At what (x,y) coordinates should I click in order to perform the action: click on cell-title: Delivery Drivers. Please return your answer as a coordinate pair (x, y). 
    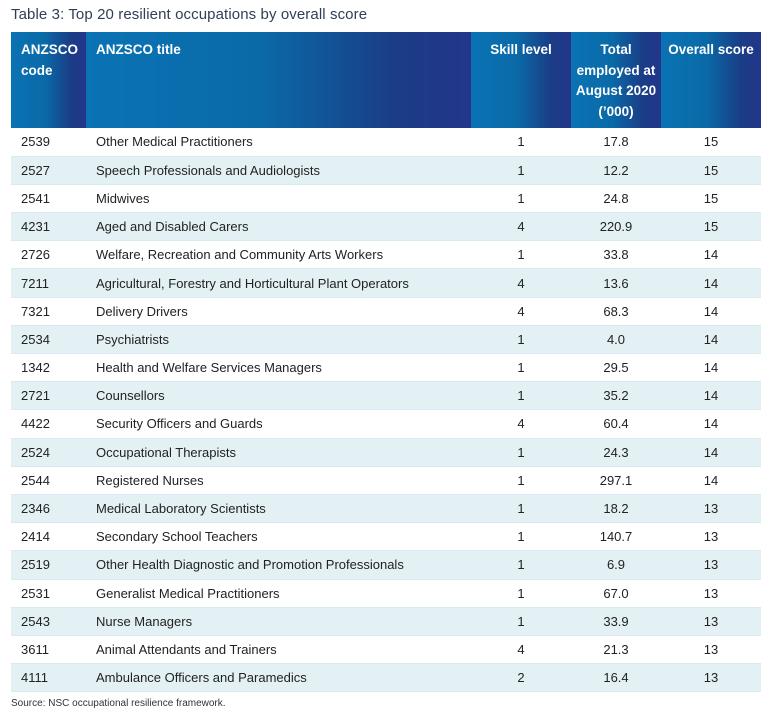
    Looking at the image, I should click on (278, 311).